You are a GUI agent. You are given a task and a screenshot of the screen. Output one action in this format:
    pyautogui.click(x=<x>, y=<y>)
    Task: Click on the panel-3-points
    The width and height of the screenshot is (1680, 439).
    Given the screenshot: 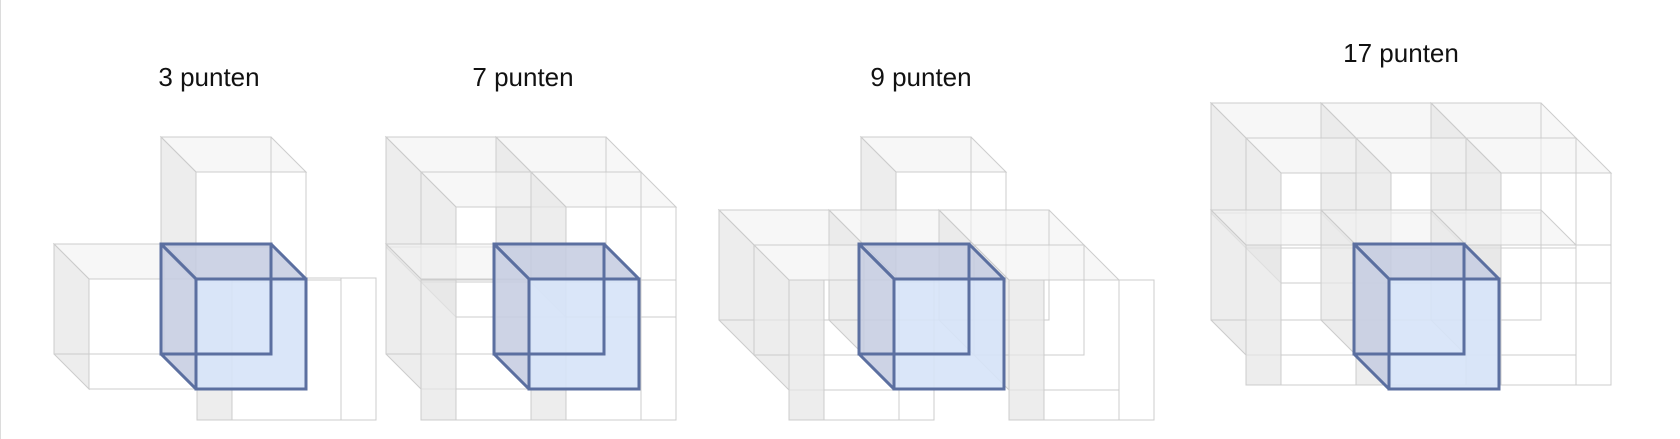 What is the action you would take?
    pyautogui.click(x=214, y=278)
    